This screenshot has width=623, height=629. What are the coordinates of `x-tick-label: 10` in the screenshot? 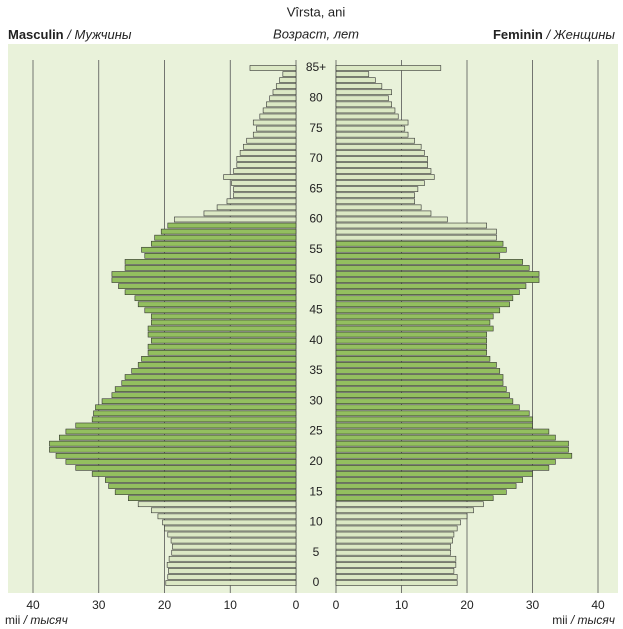 It's located at (231, 605).